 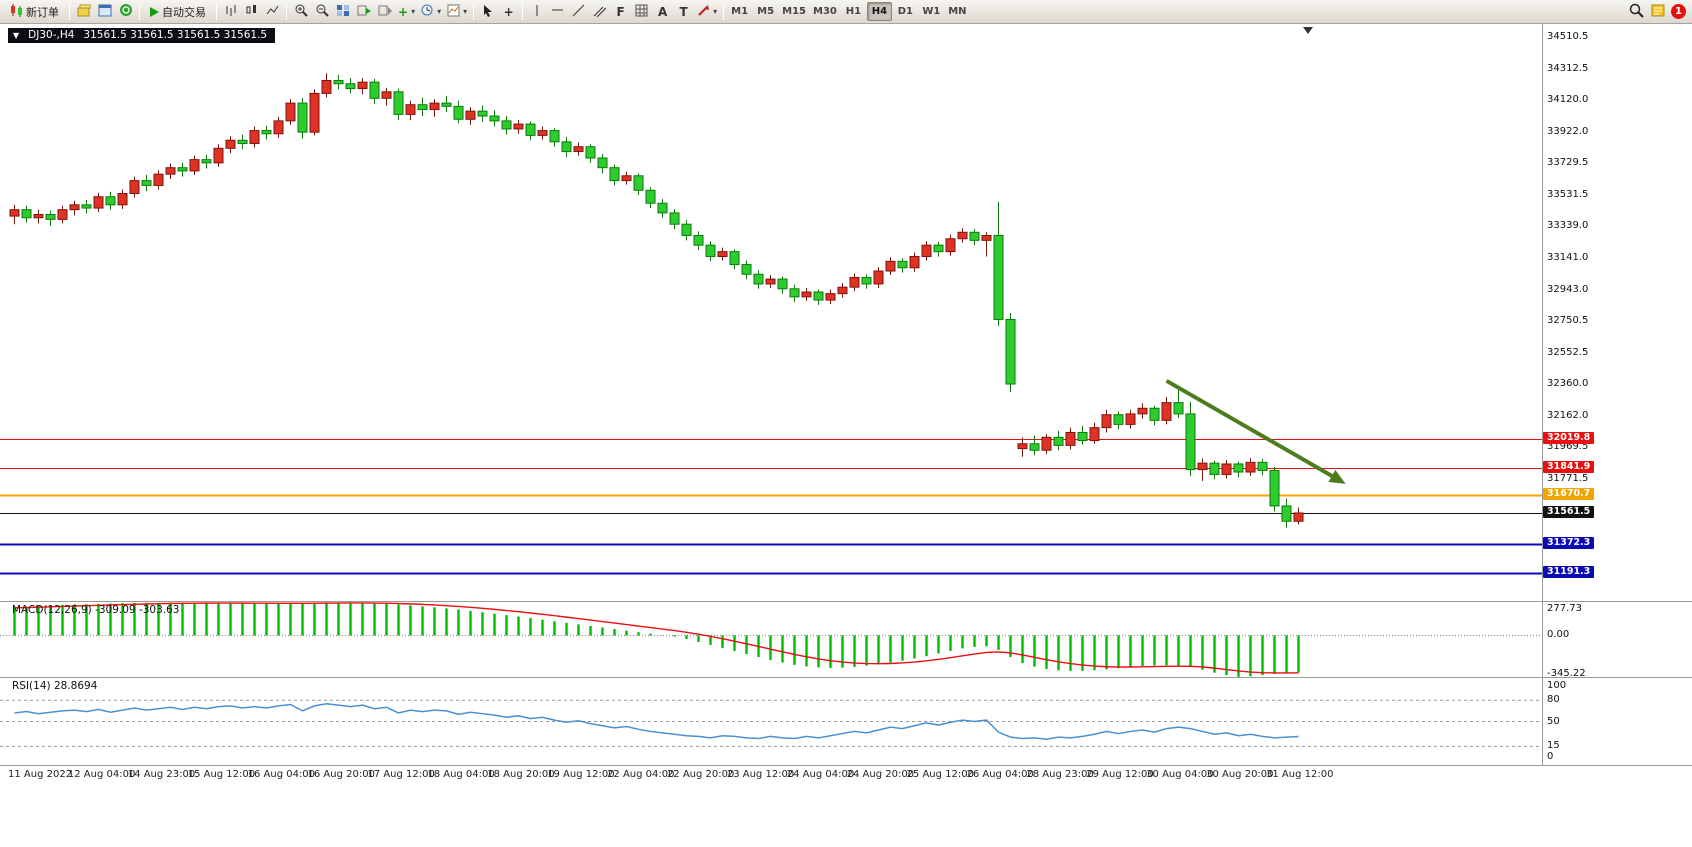 What do you see at coordinates (740, 11) in the screenshot?
I see `timeframe-m1-button: M1` at bounding box center [740, 11].